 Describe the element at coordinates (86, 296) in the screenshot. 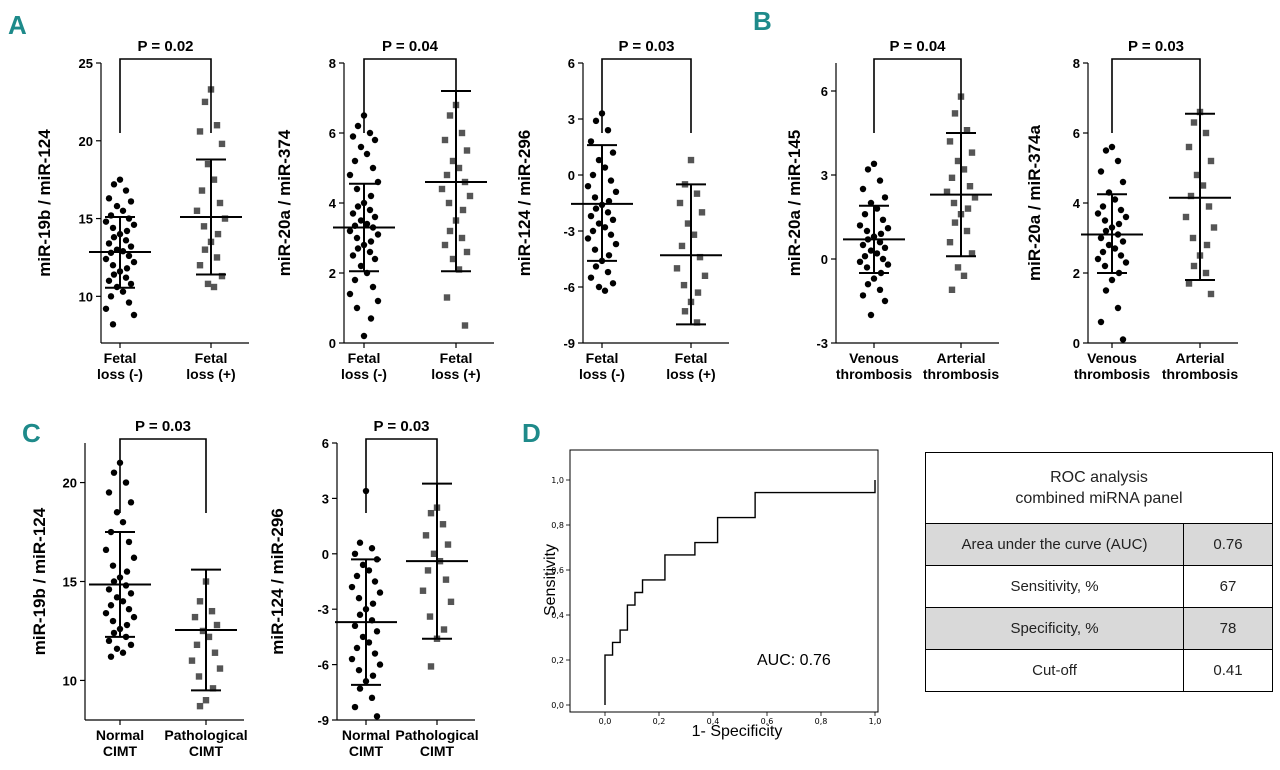

I see `y-tick-label: 10` at that location.